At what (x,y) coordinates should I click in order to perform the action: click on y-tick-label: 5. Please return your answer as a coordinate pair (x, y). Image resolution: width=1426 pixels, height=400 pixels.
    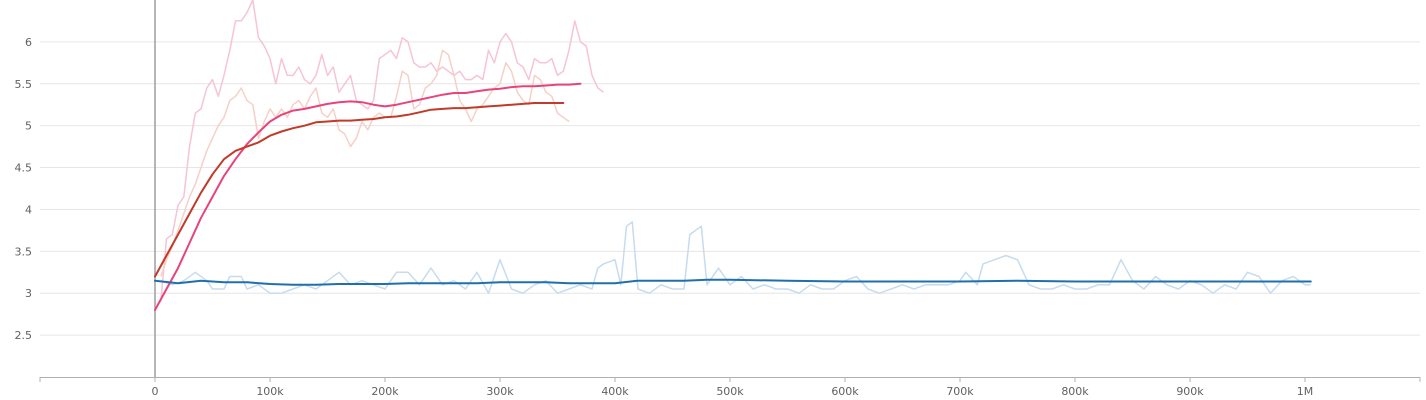
    Looking at the image, I should click on (28, 126).